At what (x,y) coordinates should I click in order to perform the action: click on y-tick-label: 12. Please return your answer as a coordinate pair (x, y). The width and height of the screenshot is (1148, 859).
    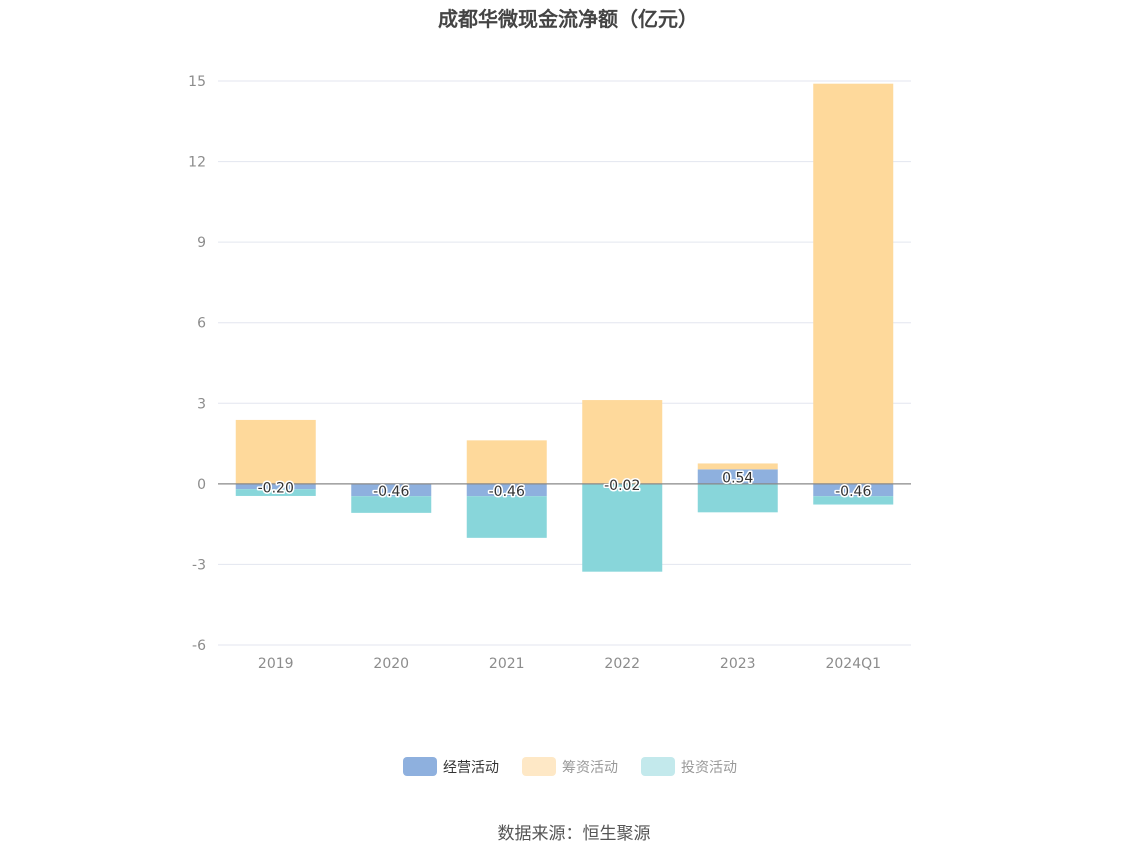
    Looking at the image, I should click on (197, 163).